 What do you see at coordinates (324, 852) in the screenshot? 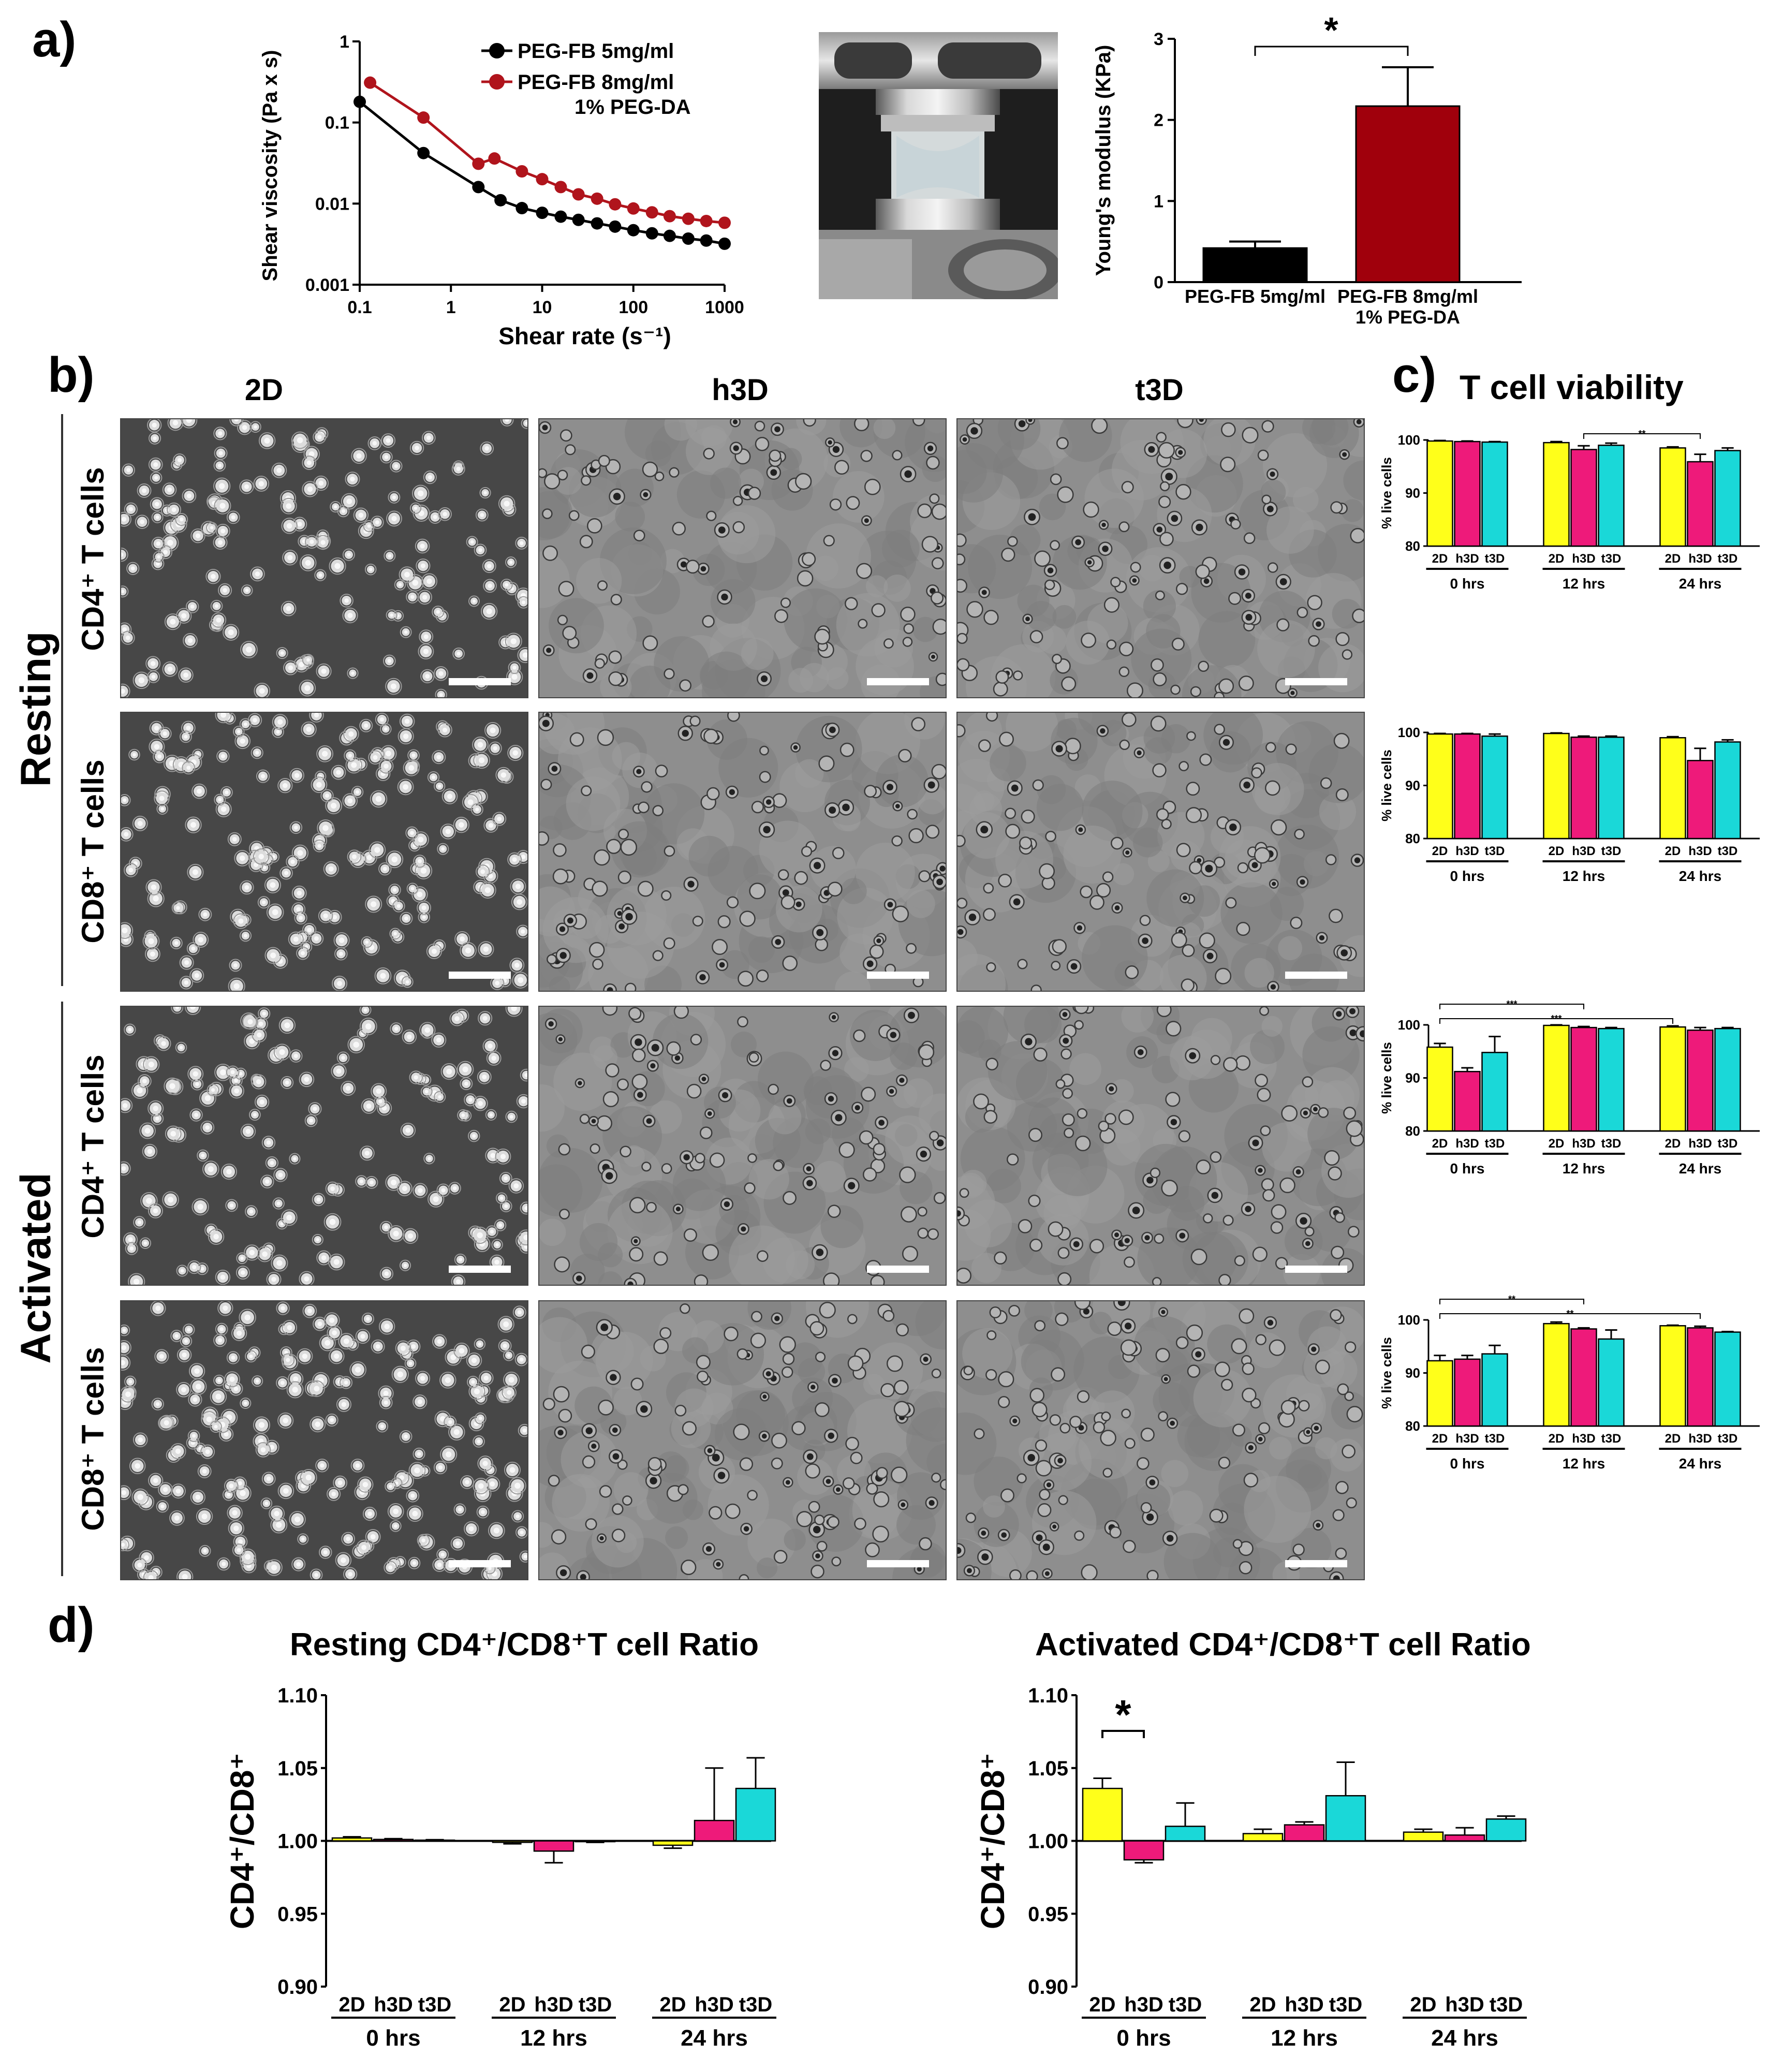
I see `micrograph-row2-2d` at bounding box center [324, 852].